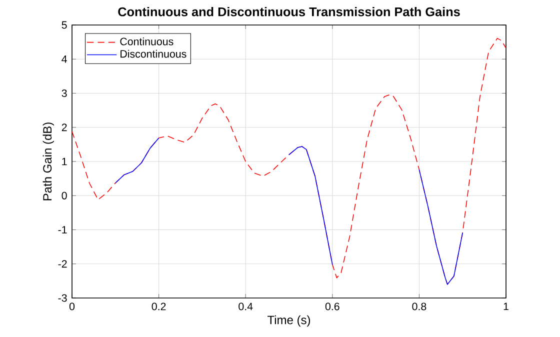 The image size is (560, 337). Describe the element at coordinates (147, 41) in the screenshot. I see `legend-label: Continuous` at that location.